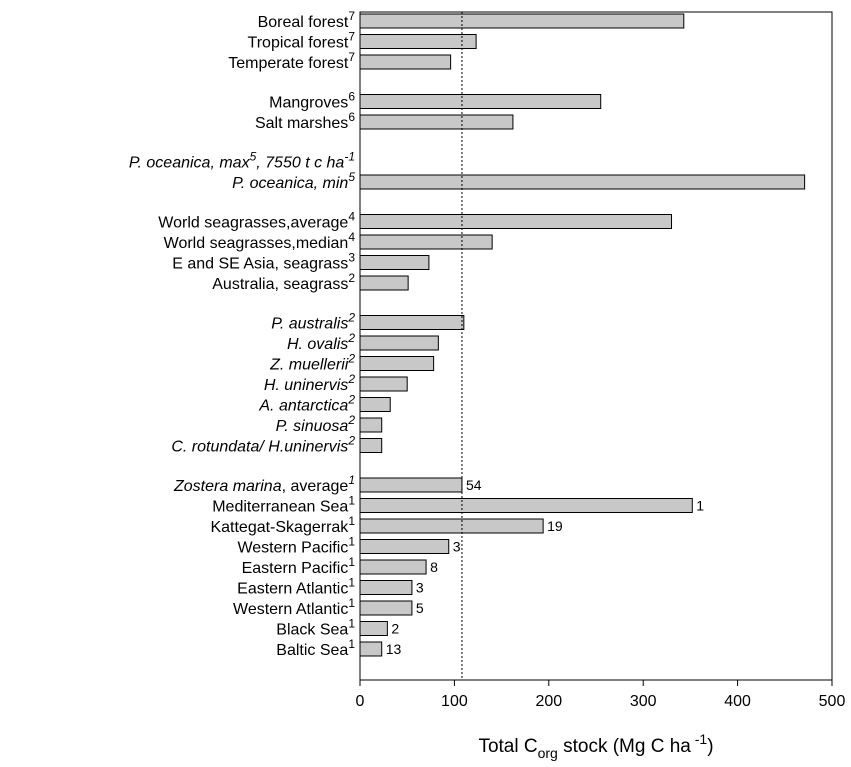 This screenshot has width=851, height=767. I want to click on bar-count-label: 13, so click(394, 649).